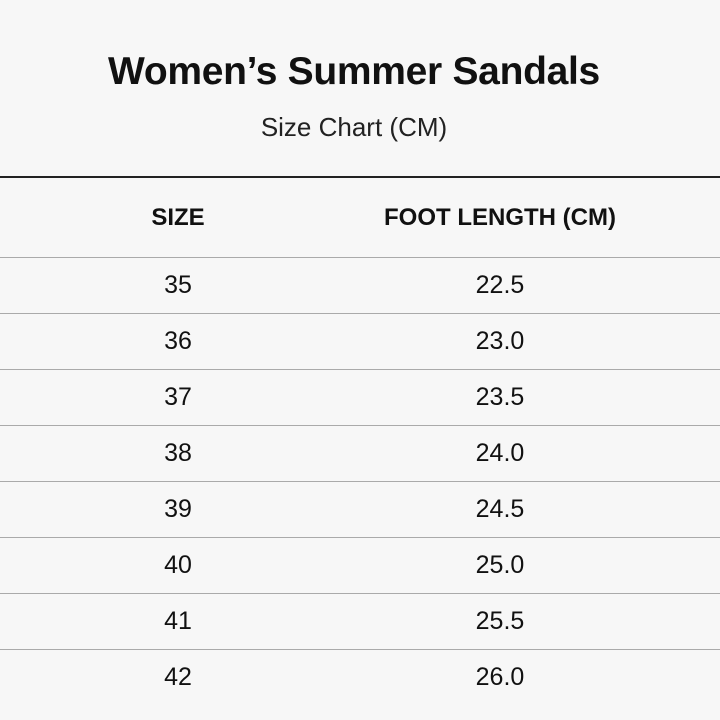 This screenshot has height=720, width=720. What do you see at coordinates (178, 397) in the screenshot?
I see `size-cell: 37` at bounding box center [178, 397].